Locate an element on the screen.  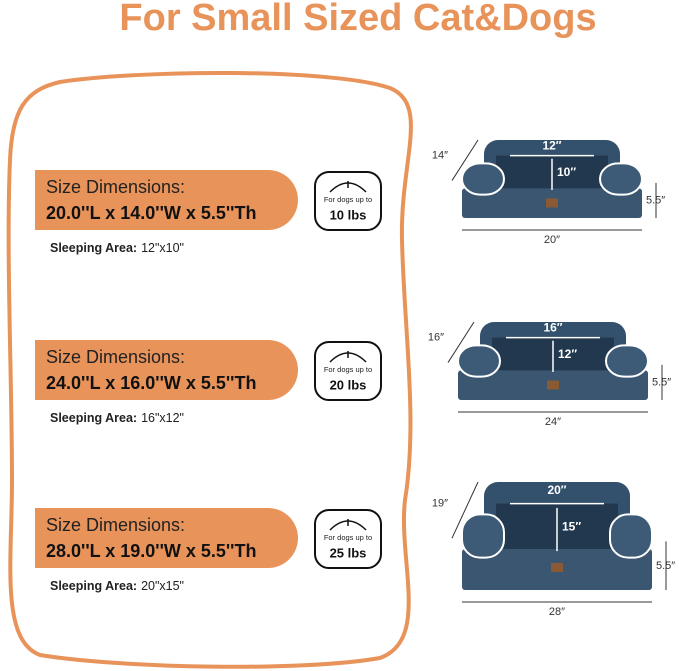
dimensions: 20.0''L x 14.0''W x 5.5''Th is located at coordinates (151, 213).